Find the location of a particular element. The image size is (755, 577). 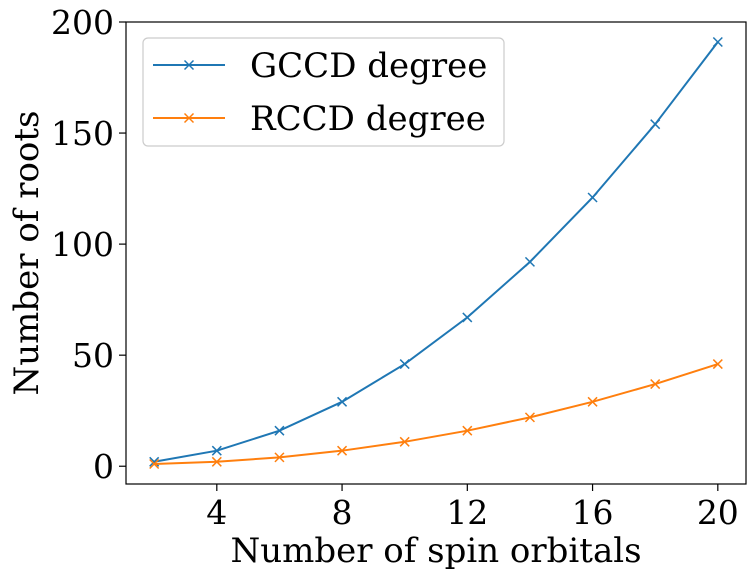

legend-label: GCCD degree is located at coordinates (368, 66).